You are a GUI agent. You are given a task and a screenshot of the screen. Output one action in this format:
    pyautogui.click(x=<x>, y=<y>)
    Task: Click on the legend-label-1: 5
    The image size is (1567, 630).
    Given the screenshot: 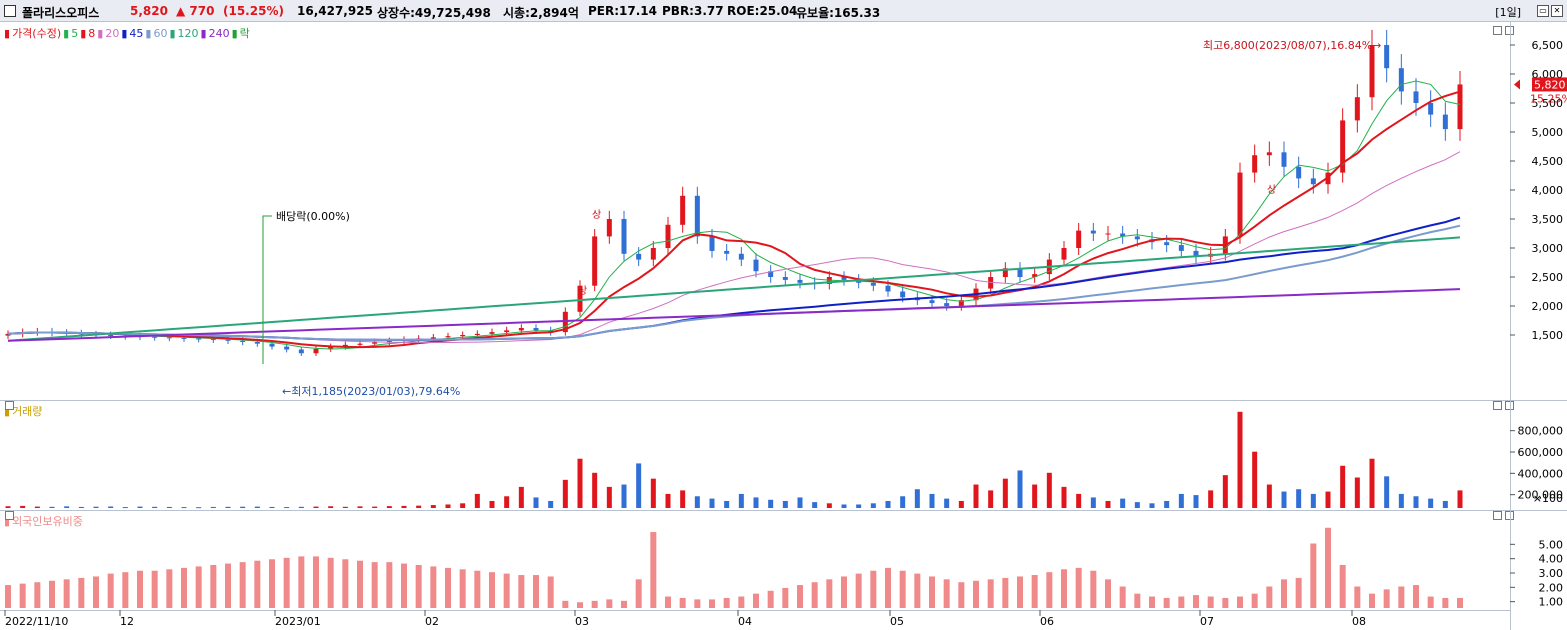 What is the action you would take?
    pyautogui.click(x=75, y=33)
    